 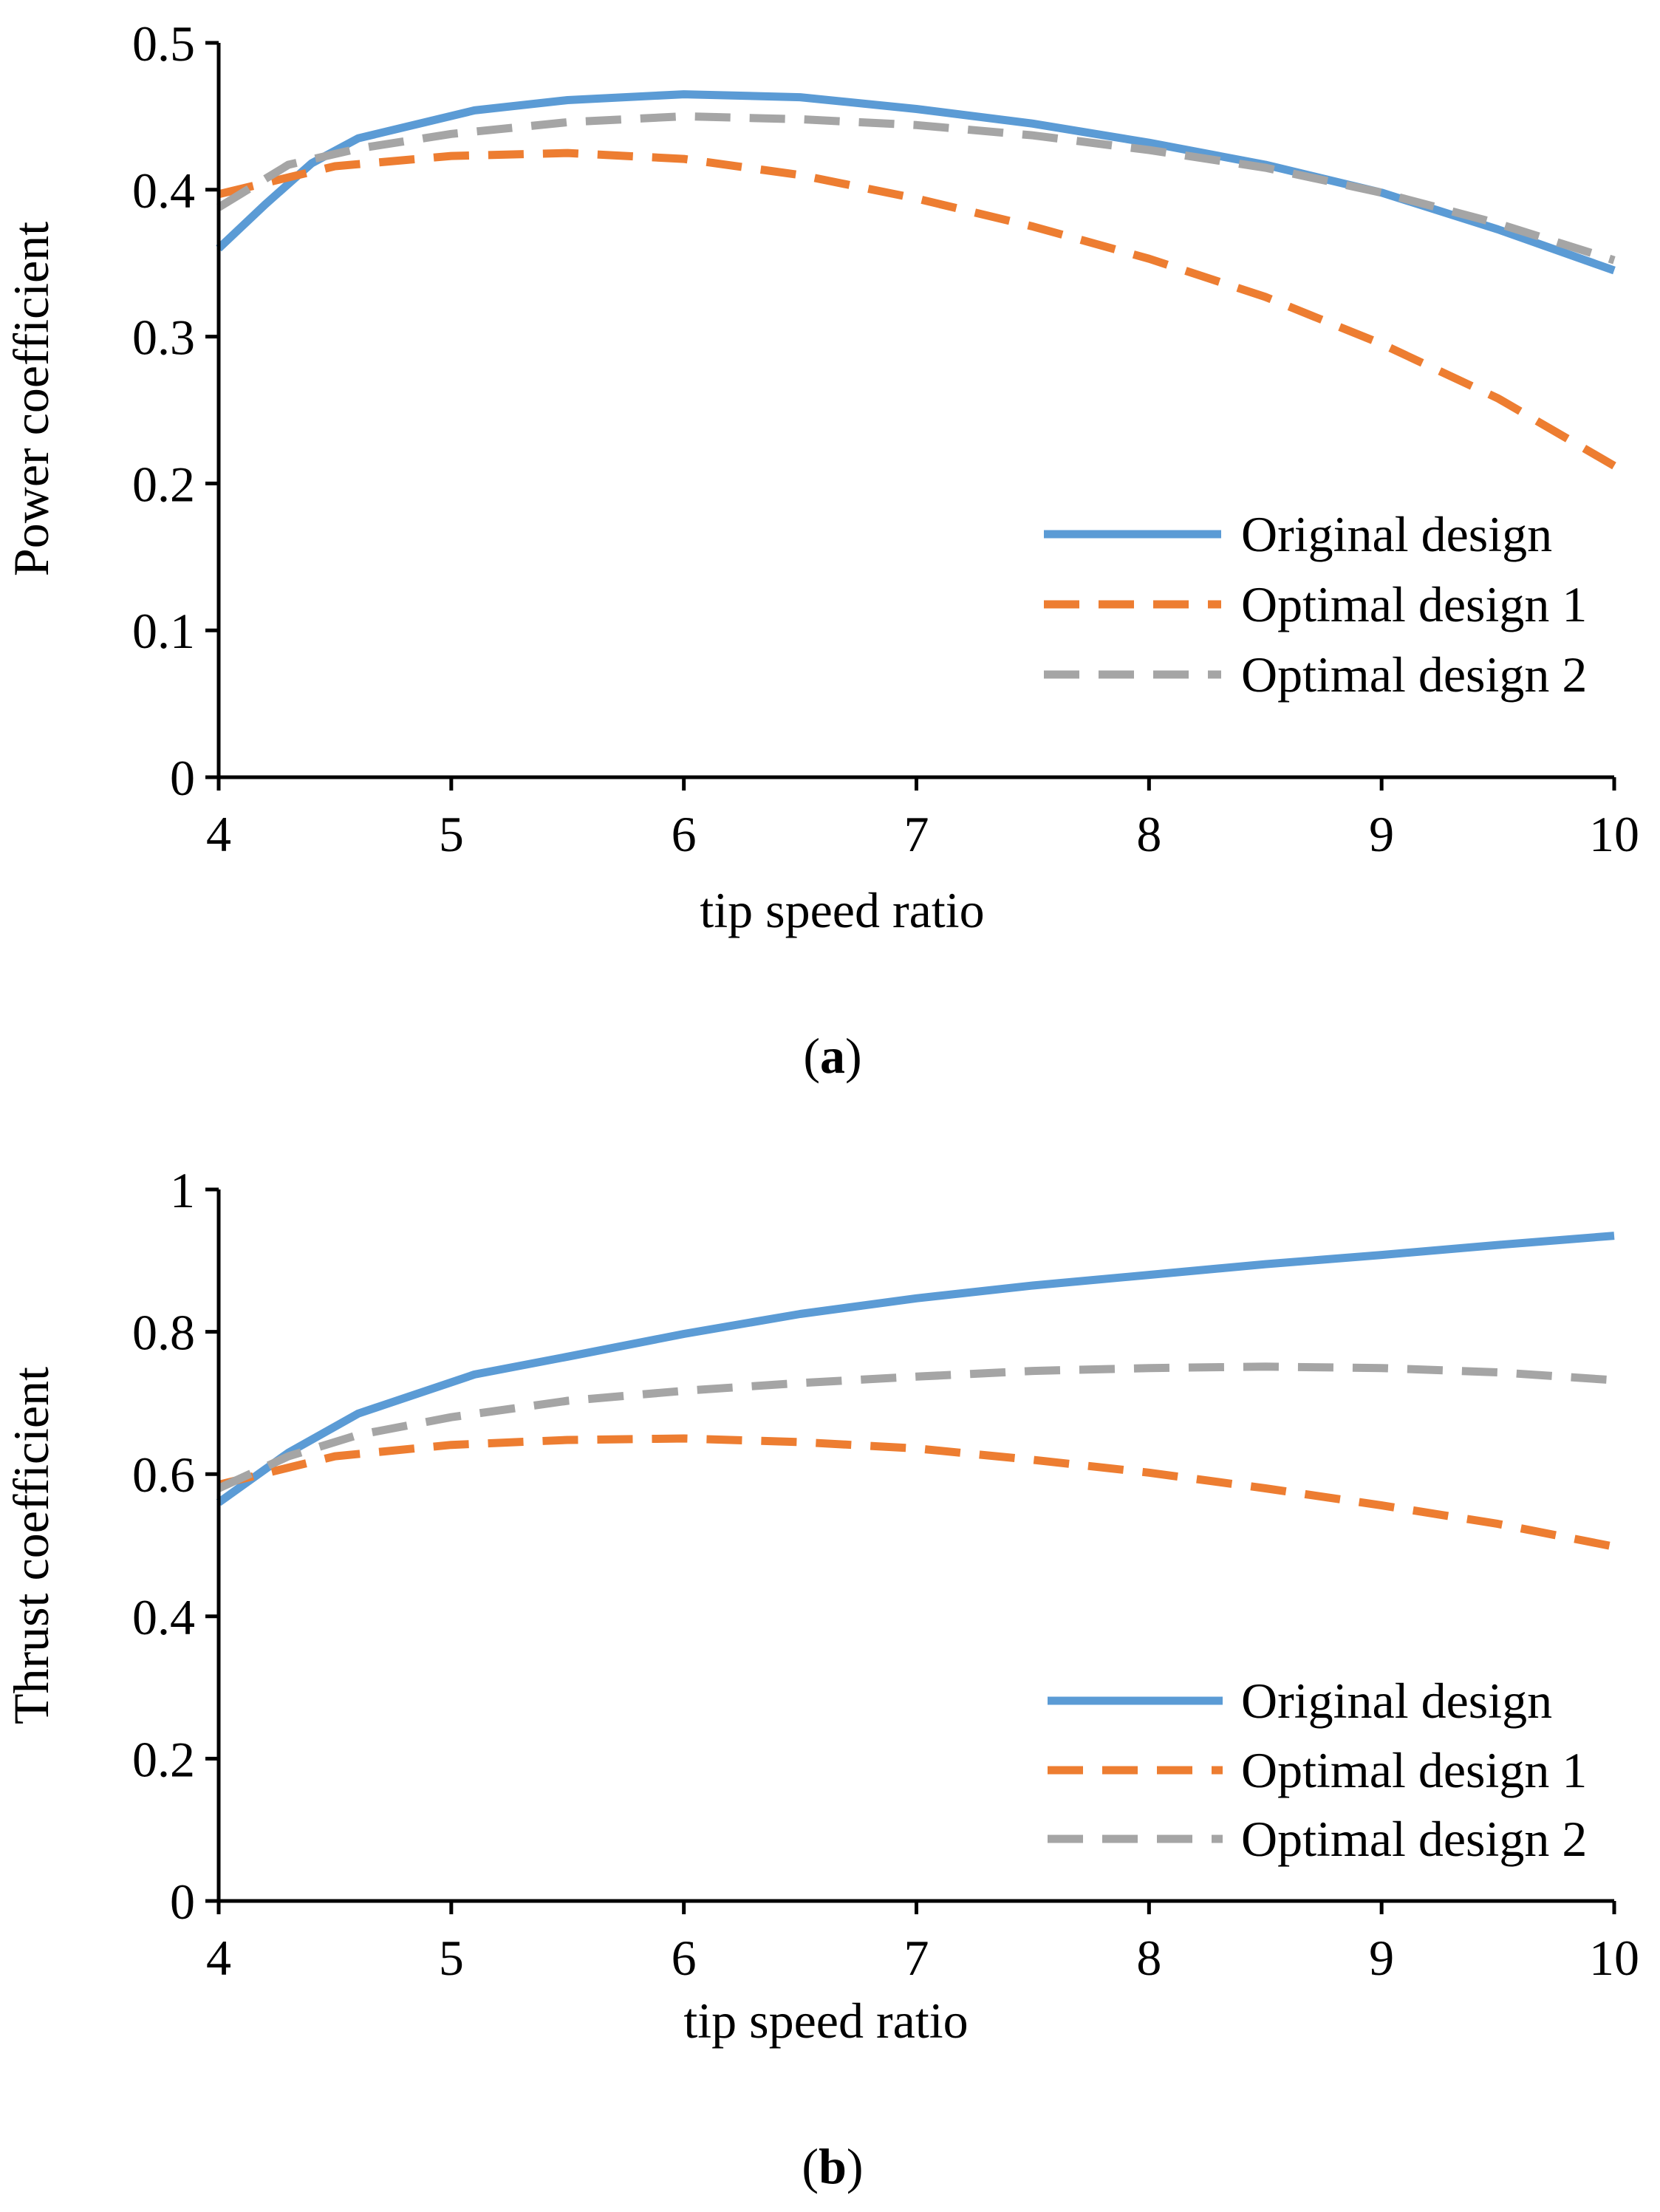 What do you see at coordinates (183, 1190) in the screenshot?
I see `y-tick-label-b: 1` at bounding box center [183, 1190].